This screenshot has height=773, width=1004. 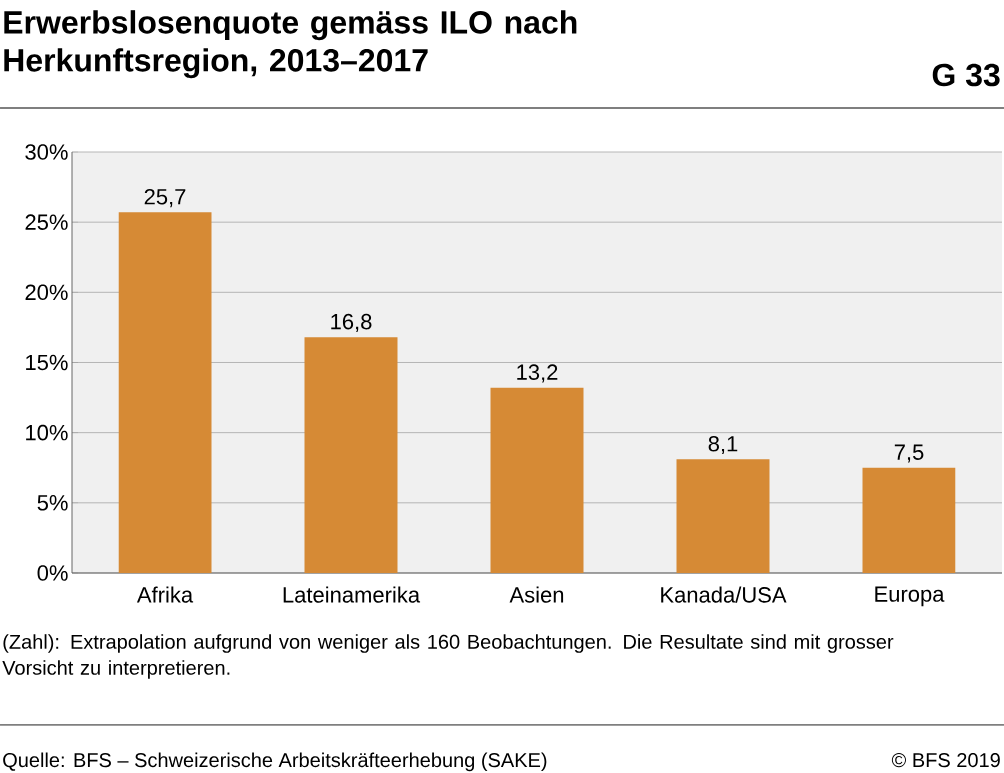 What do you see at coordinates (537, 373) in the screenshot?
I see `data-label: 13,2` at bounding box center [537, 373].